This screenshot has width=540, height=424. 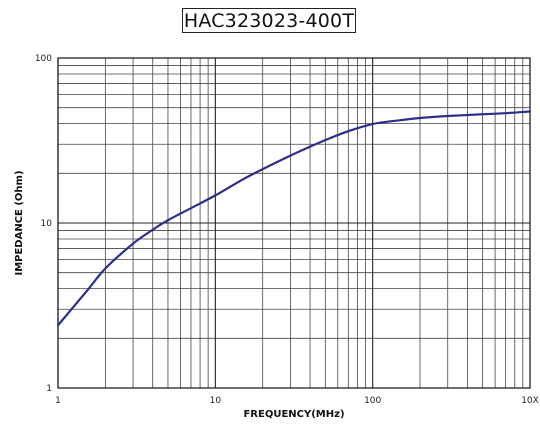 I want to click on y-axis-label: IMPEDANCE (Ohm), so click(x=19, y=222).